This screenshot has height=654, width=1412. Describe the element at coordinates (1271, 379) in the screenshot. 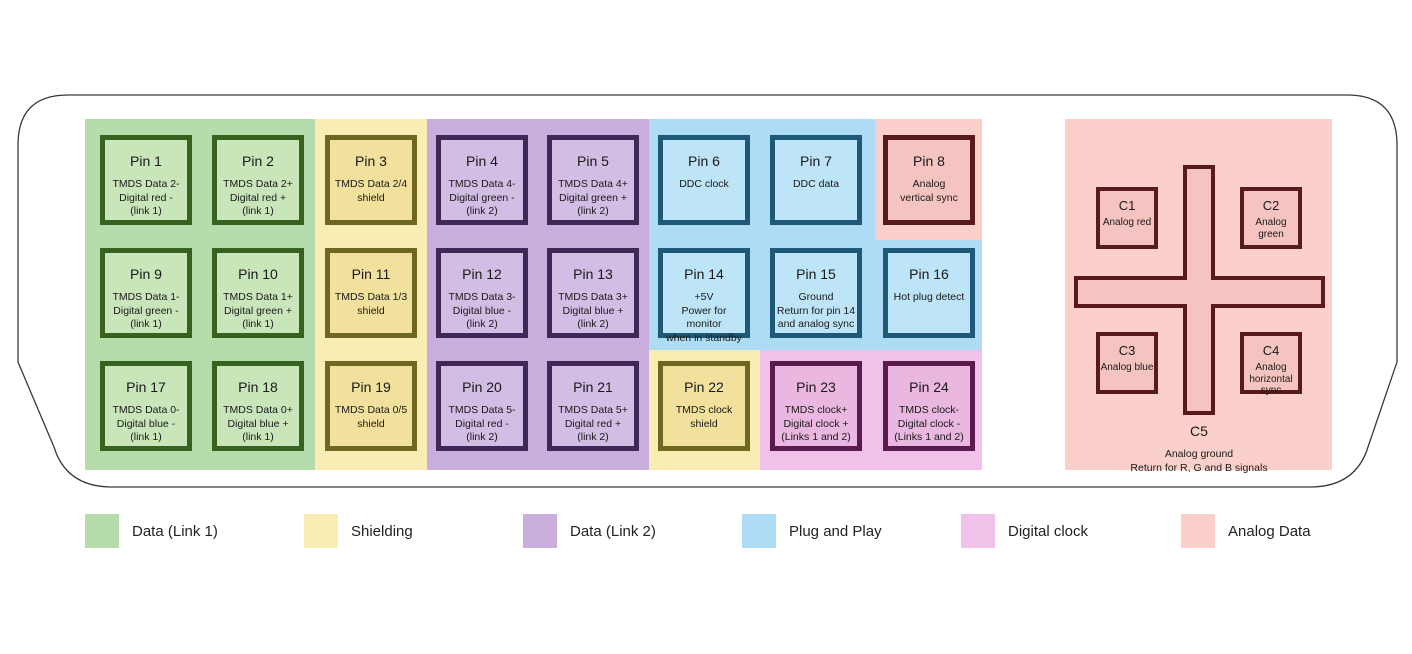

I see `contact-c4-desc: Analog horizontal sync` at that location.